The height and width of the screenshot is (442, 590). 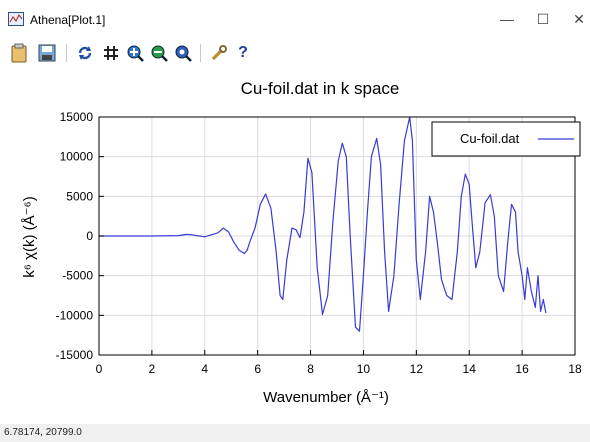 What do you see at coordinates (16, 19) in the screenshot?
I see `app-icon` at bounding box center [16, 19].